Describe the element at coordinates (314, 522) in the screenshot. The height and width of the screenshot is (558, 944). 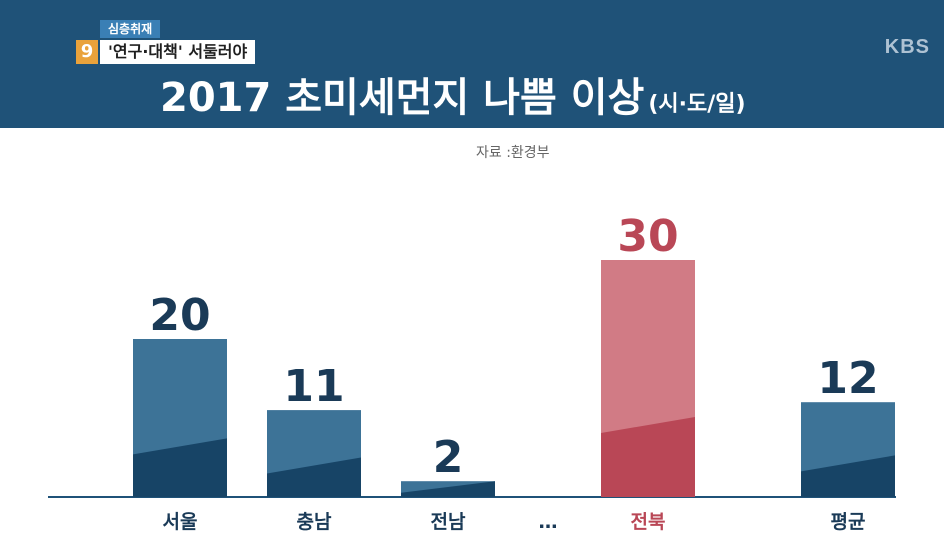
I see `category-label-1: 충남` at that location.